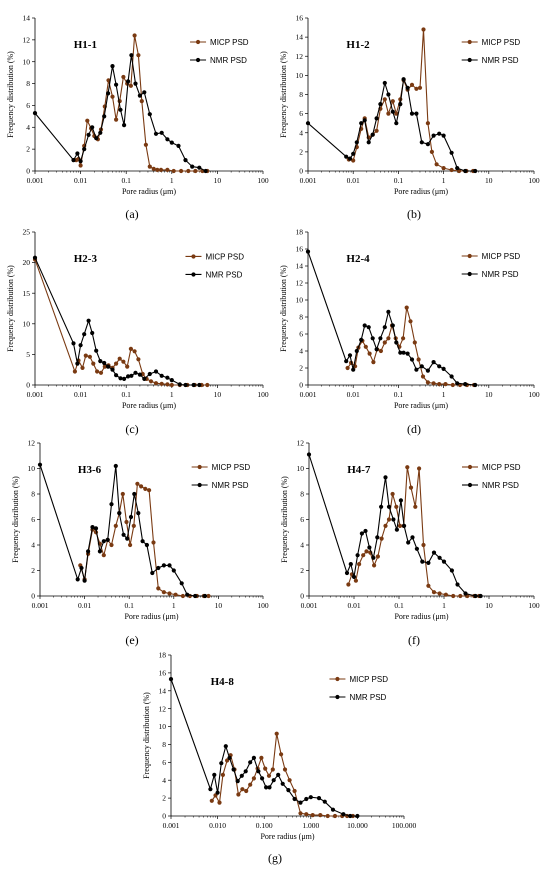  What do you see at coordinates (301, 113) in the screenshot?
I see `y-tick-label: 6` at bounding box center [301, 113].